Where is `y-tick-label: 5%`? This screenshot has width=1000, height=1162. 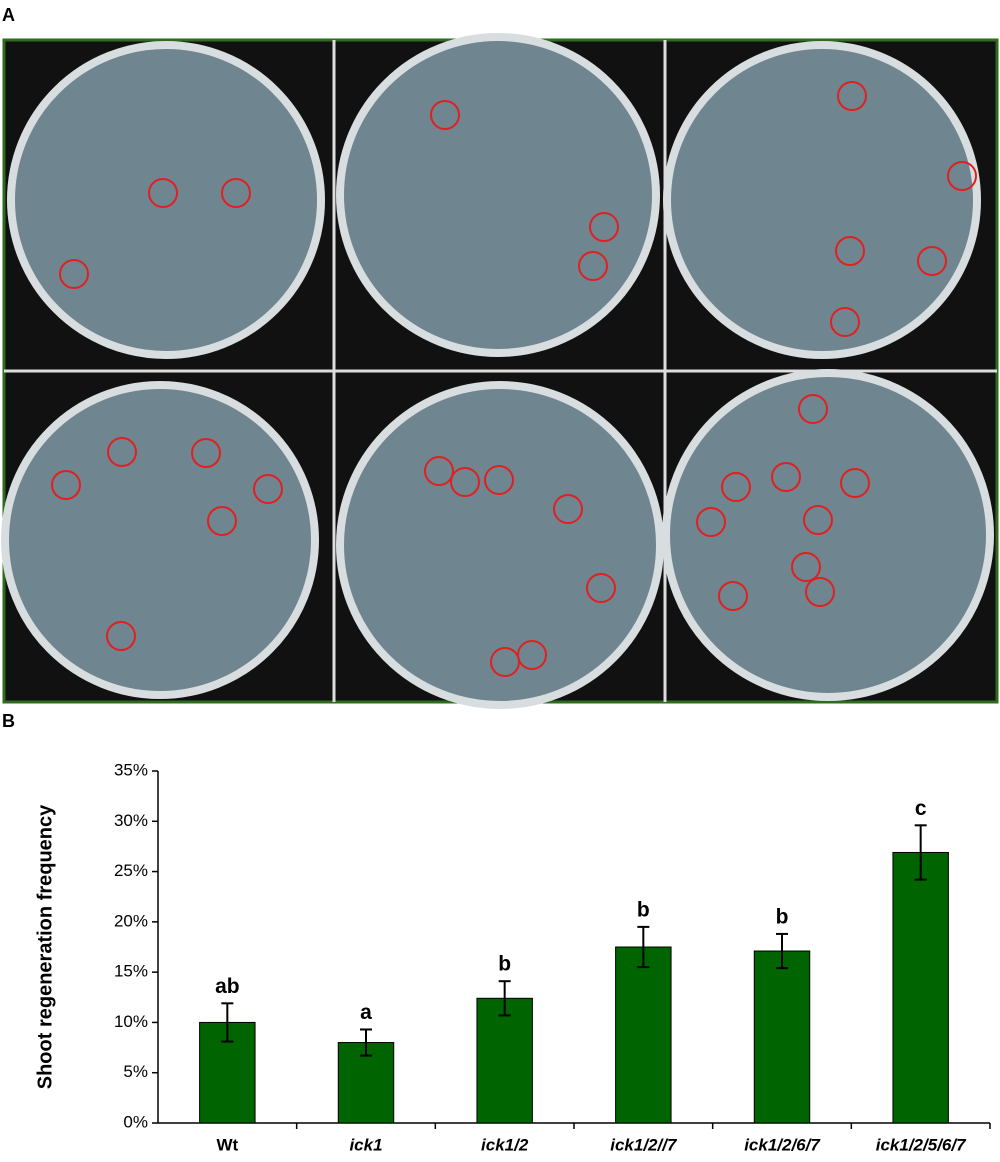 y-tick-label: 5% is located at coordinates (135, 1071).